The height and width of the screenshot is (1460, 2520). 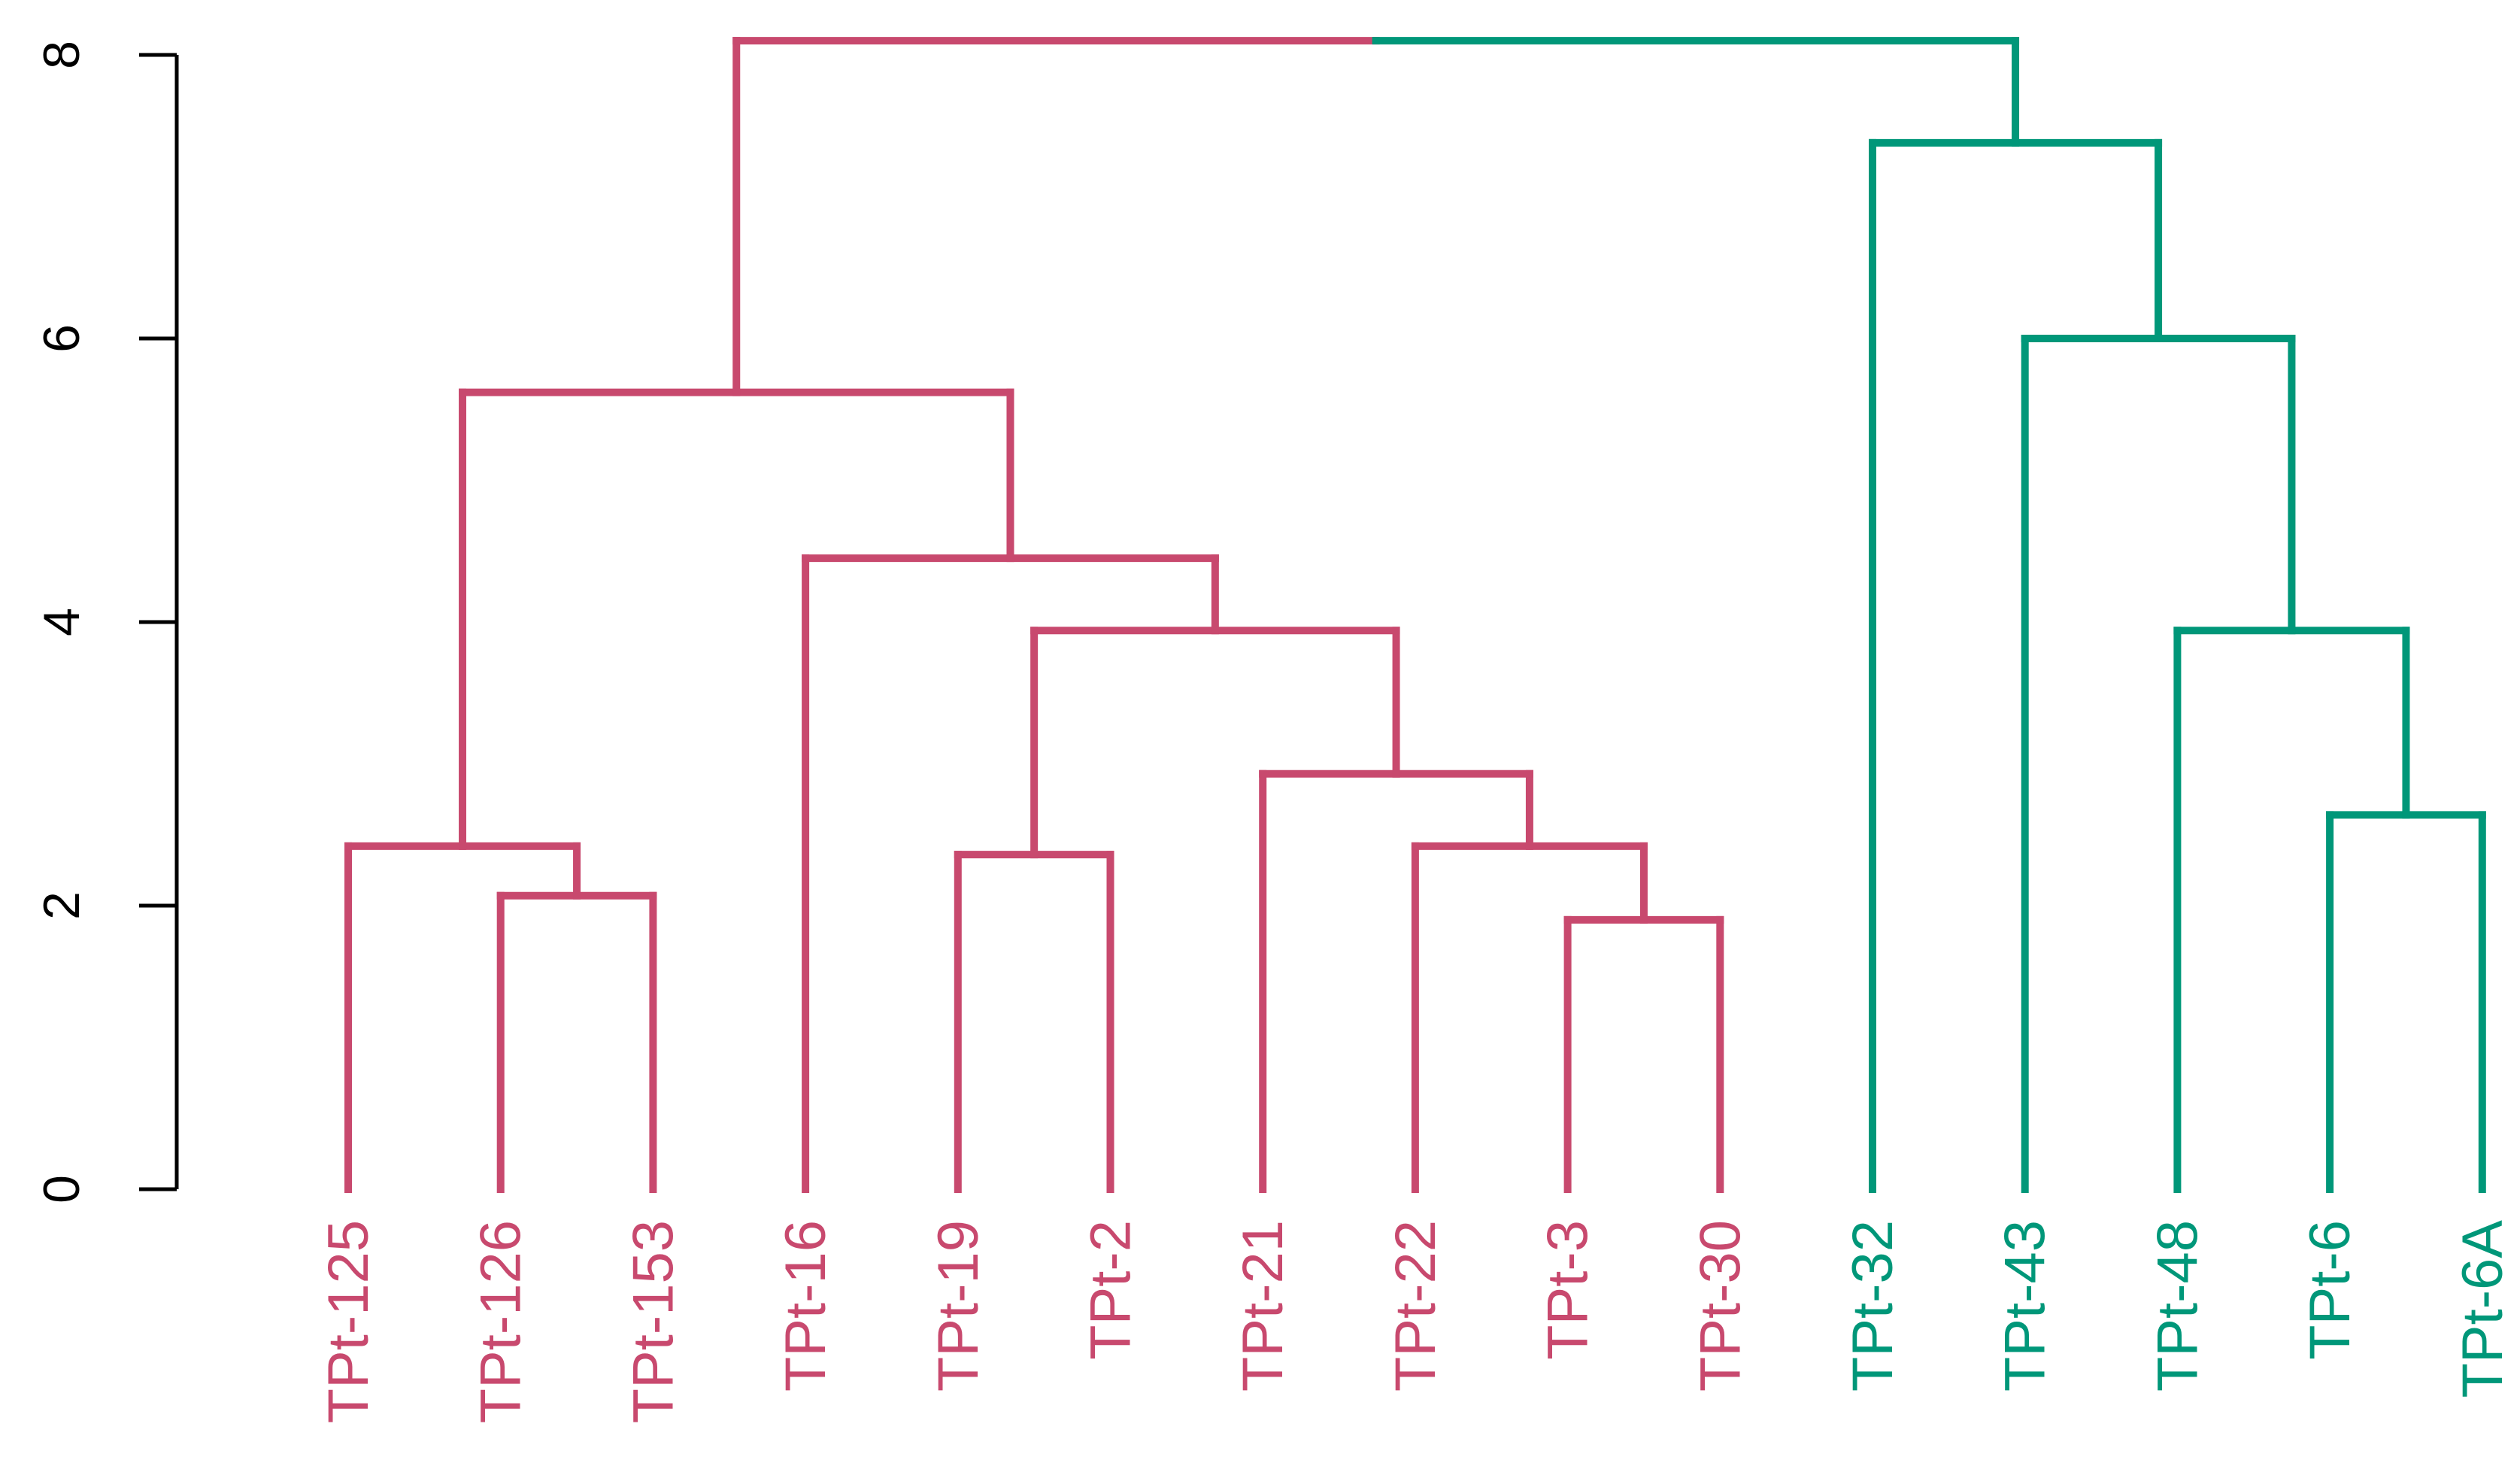 What do you see at coordinates (106, 622) in the screenshot?
I see `y-axis: 0 2 4 6 8` at bounding box center [106, 622].